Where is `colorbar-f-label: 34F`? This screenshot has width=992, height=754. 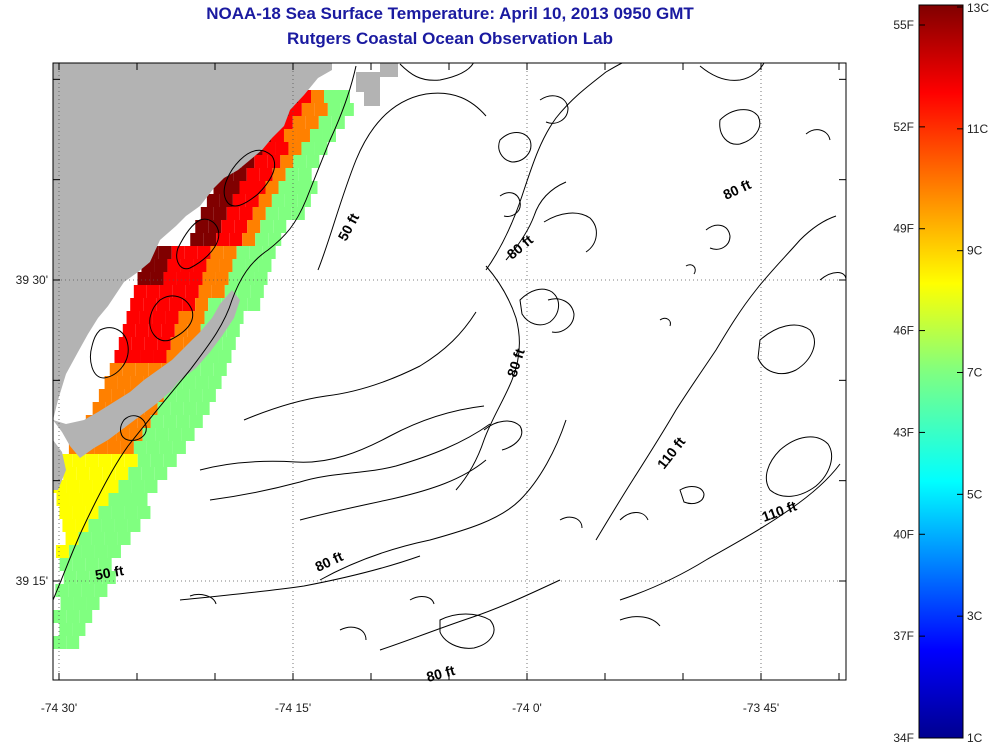
colorbar-f-label: 34F is located at coordinates (903, 738).